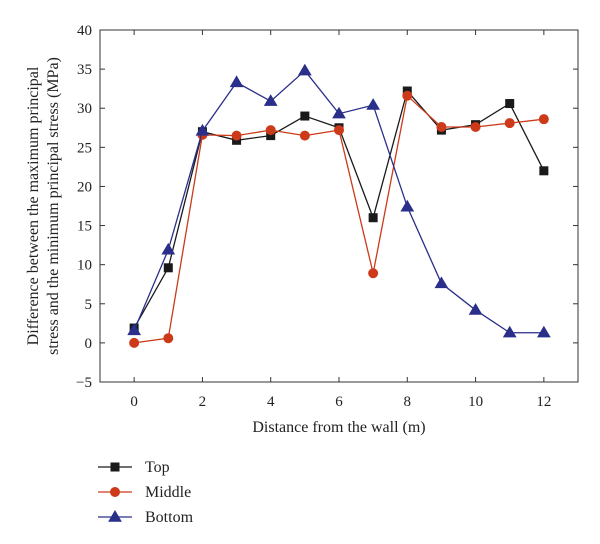  What do you see at coordinates (338, 427) in the screenshot?
I see `x-axis-title: Distance from the wall (m)` at bounding box center [338, 427].